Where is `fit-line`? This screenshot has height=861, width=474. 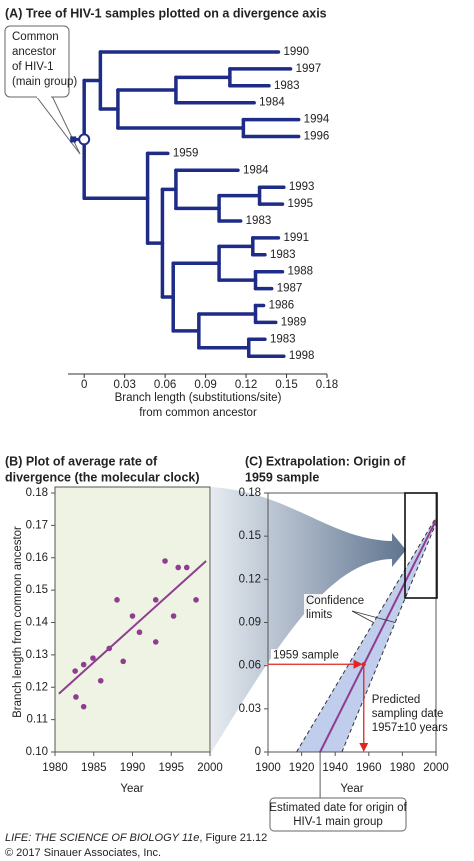 fit-line is located at coordinates (378, 636).